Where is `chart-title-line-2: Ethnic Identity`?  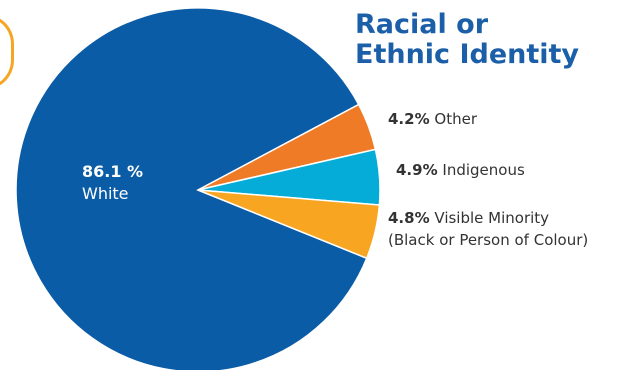 chart-title-line-2: Ethnic Identity is located at coordinates (467, 54).